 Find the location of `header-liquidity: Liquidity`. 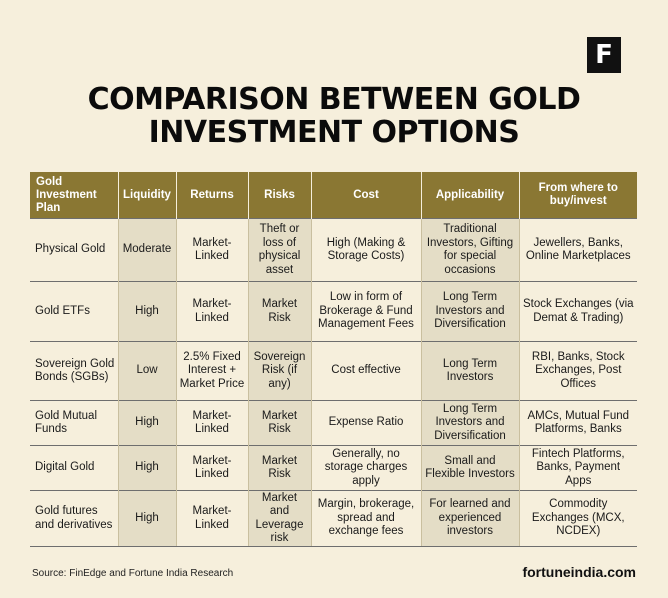

header-liquidity: Liquidity is located at coordinates (146, 195).